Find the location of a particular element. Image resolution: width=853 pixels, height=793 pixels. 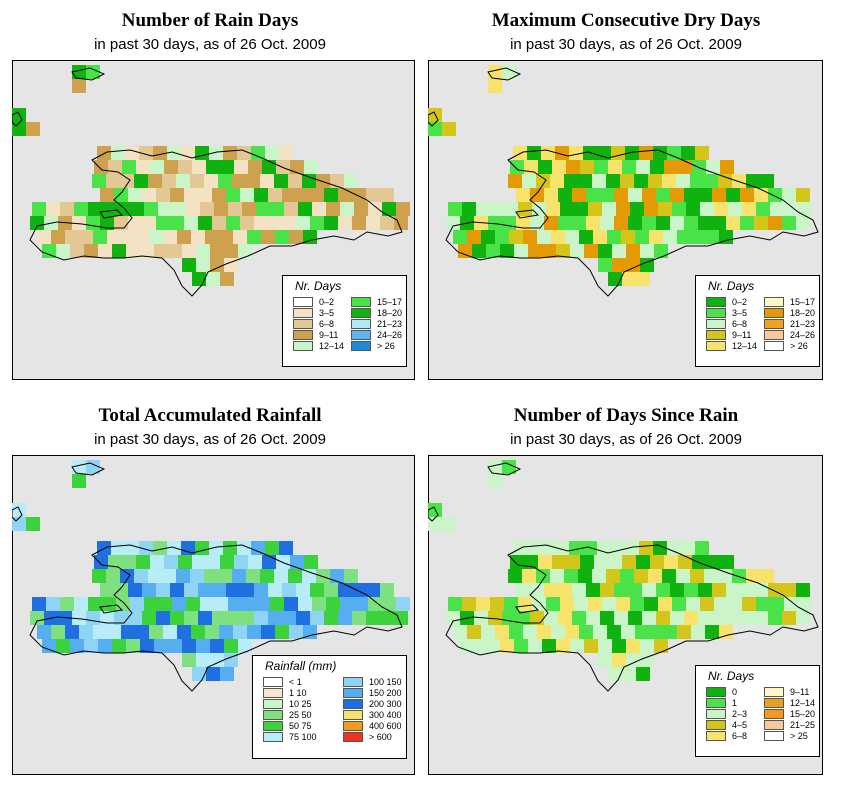

legend-item: 25 50 is located at coordinates (287, 714).